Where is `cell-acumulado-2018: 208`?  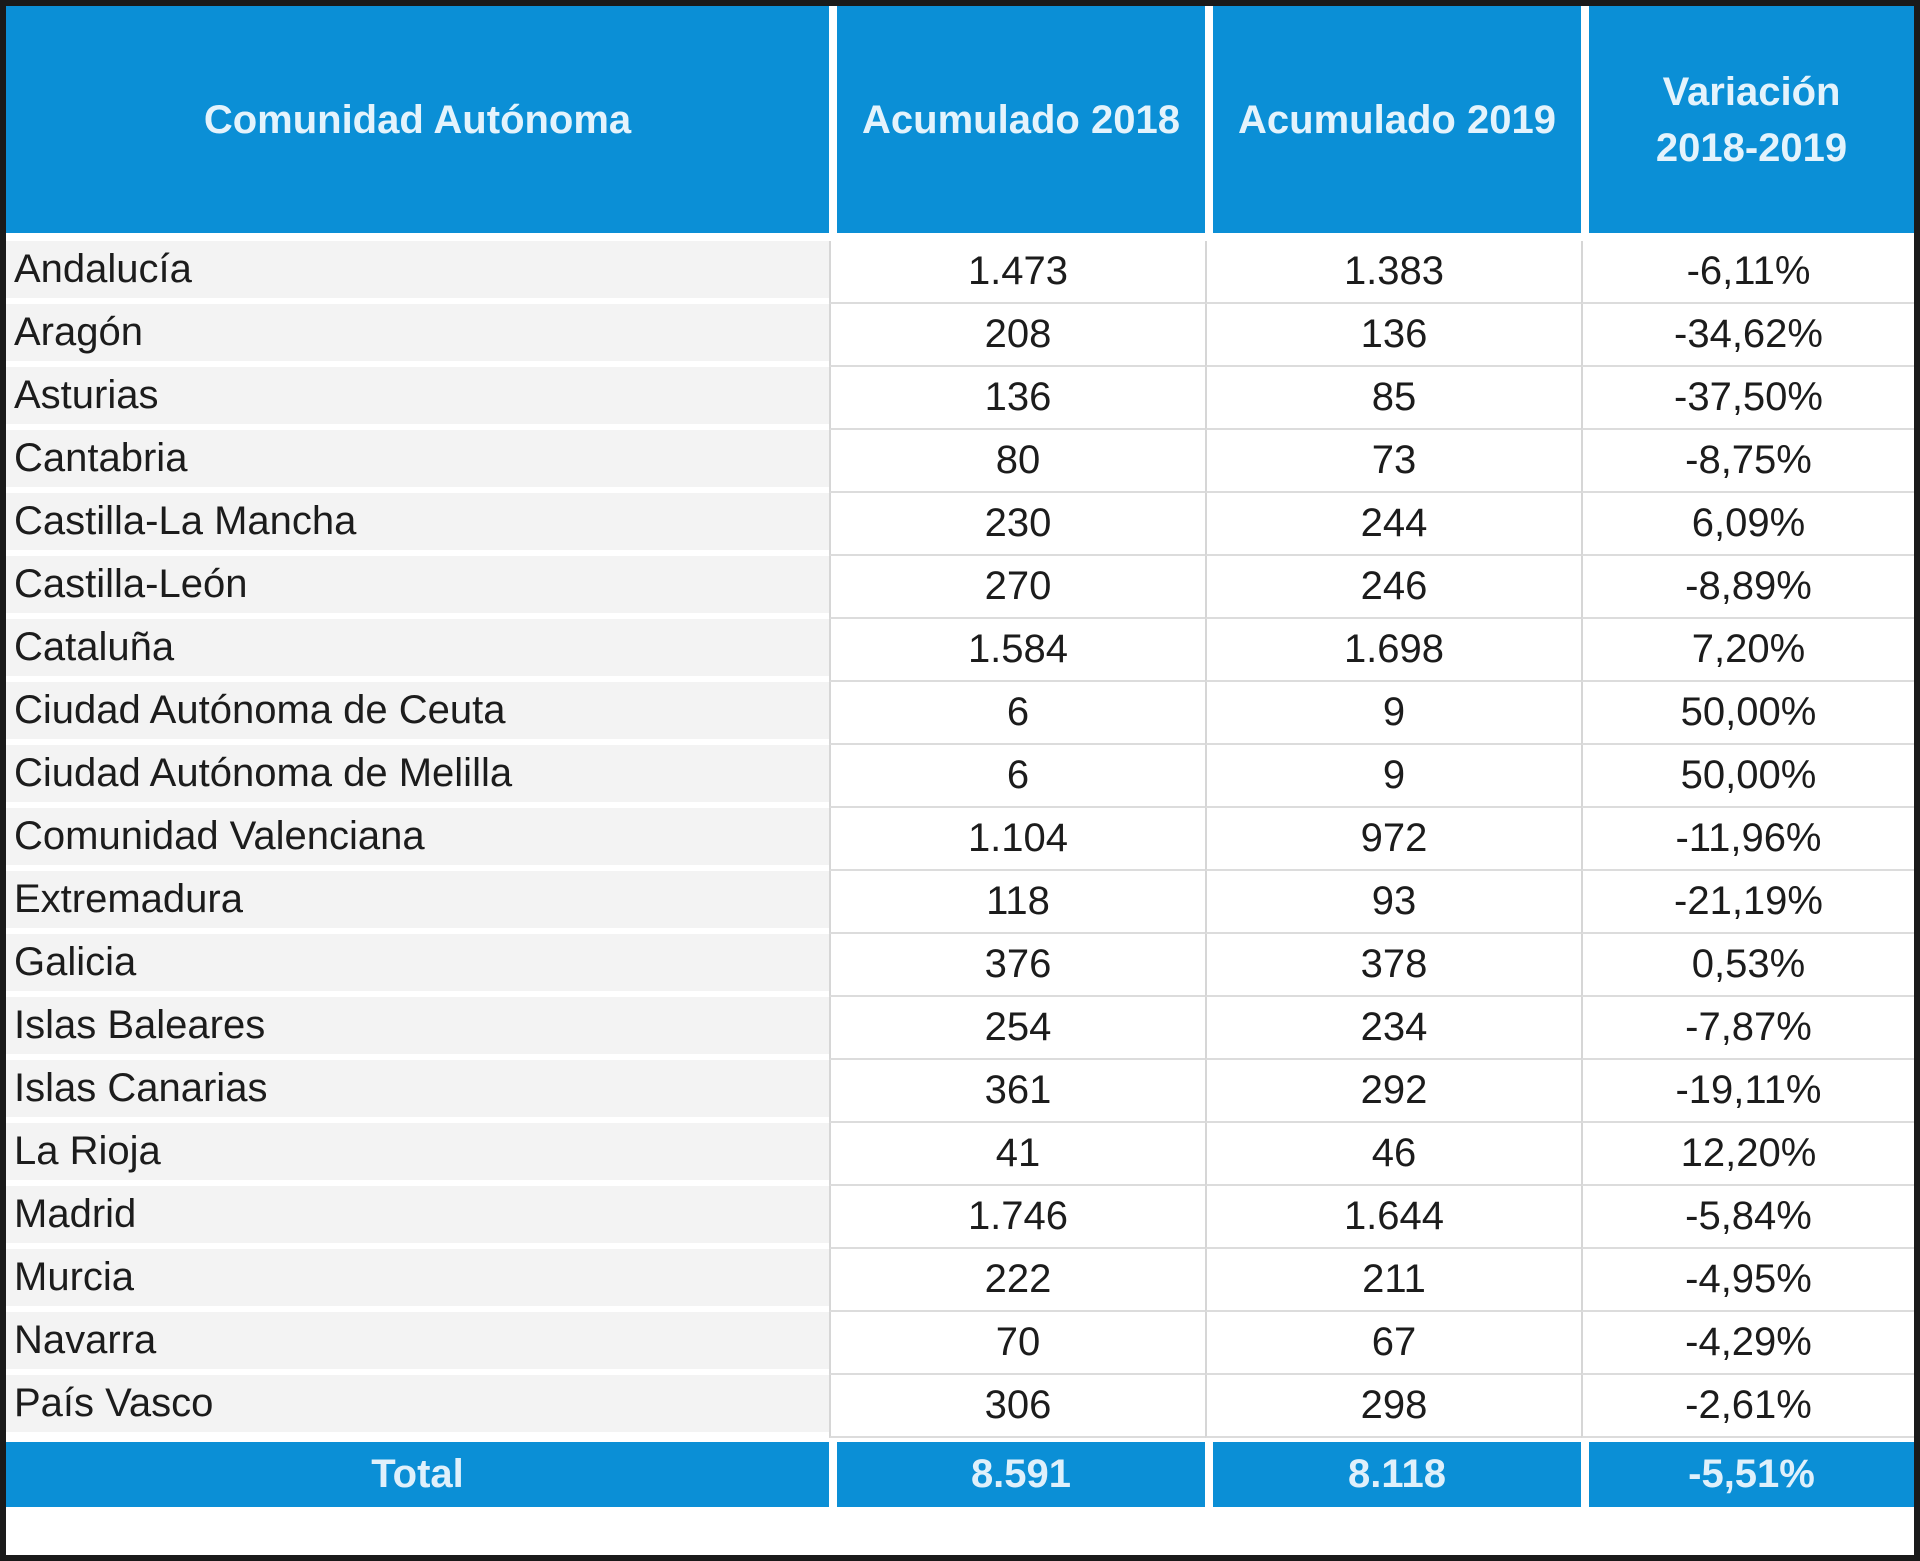 cell-acumulado-2018: 208 is located at coordinates (1017, 335).